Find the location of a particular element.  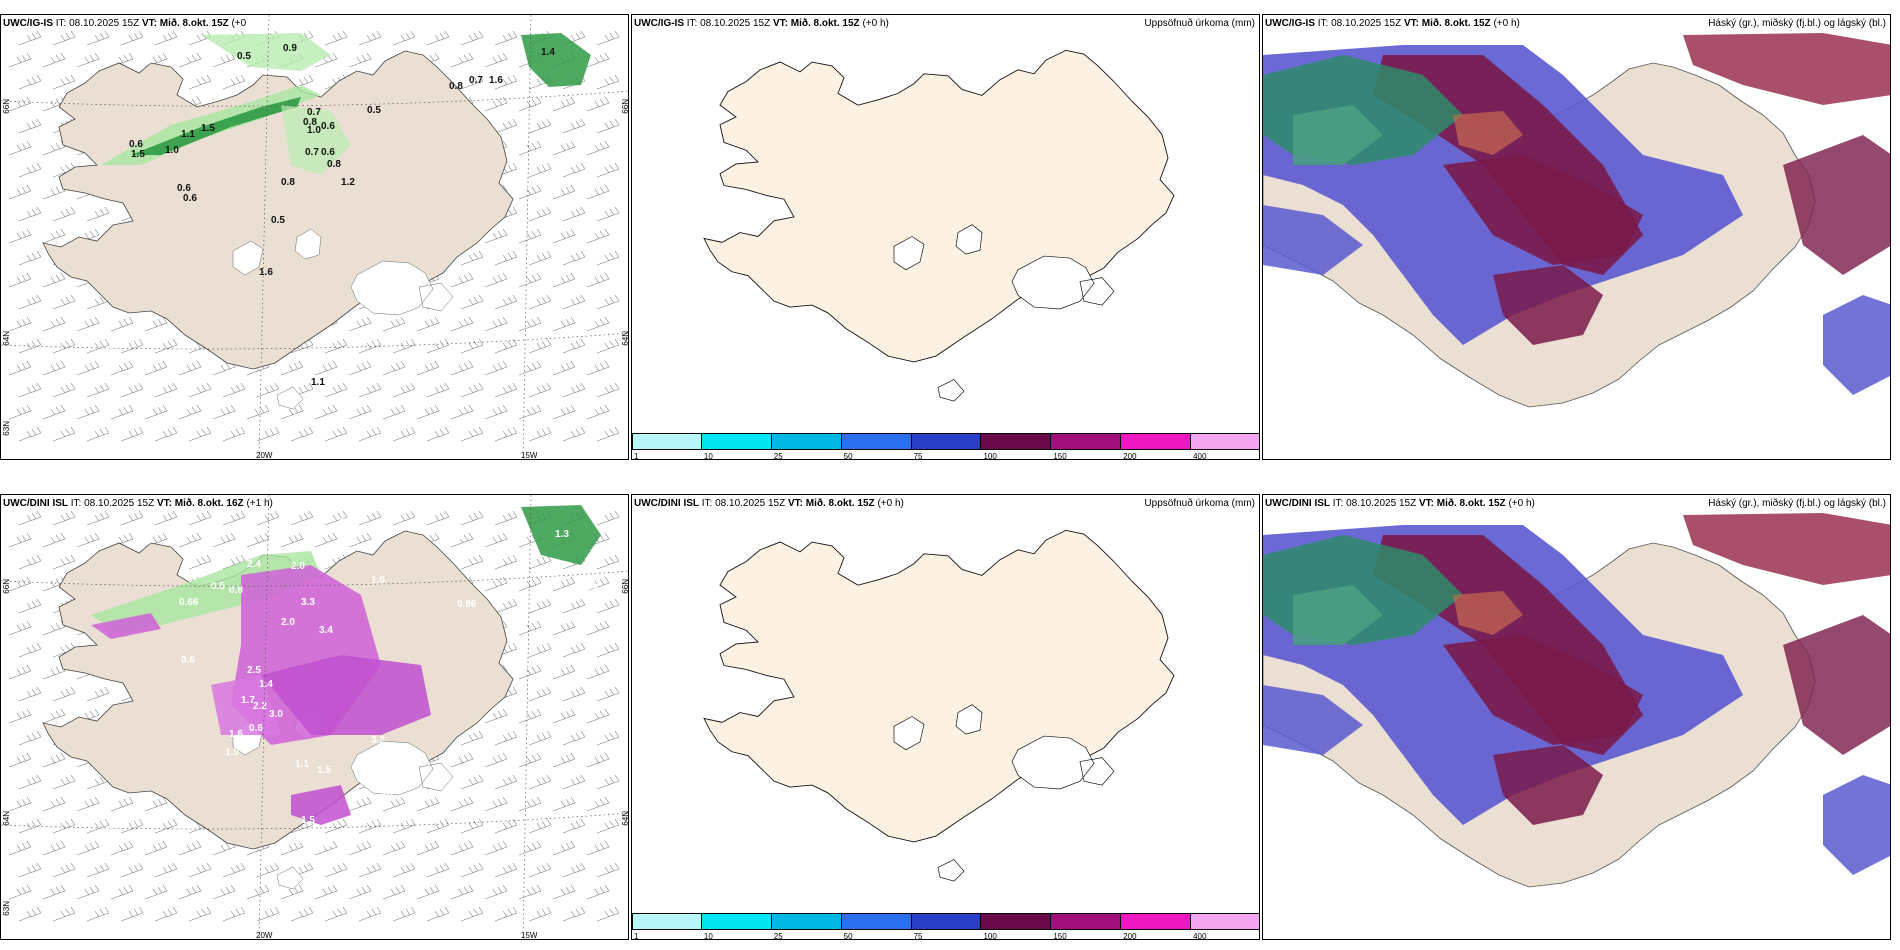

lon-label: 20W is located at coordinates (264, 935).